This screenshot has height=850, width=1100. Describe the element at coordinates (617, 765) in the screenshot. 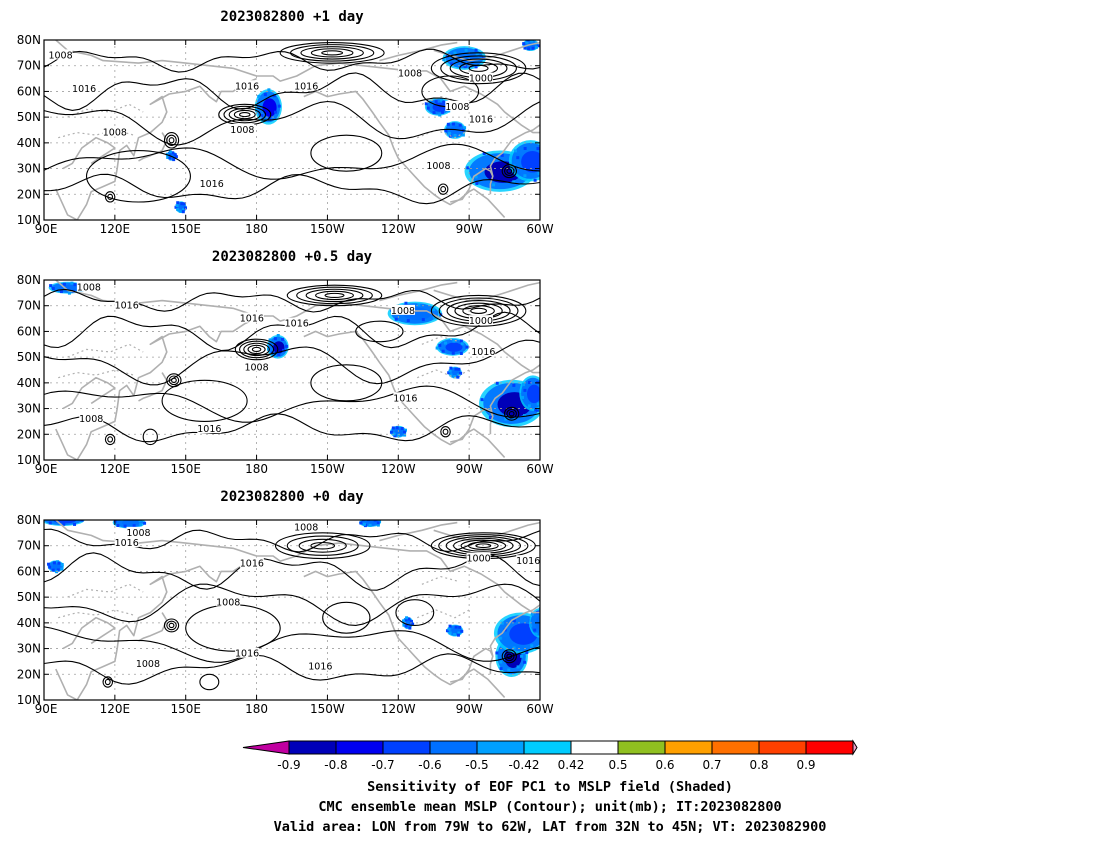

I see `colorbar-label: 0.5` at that location.